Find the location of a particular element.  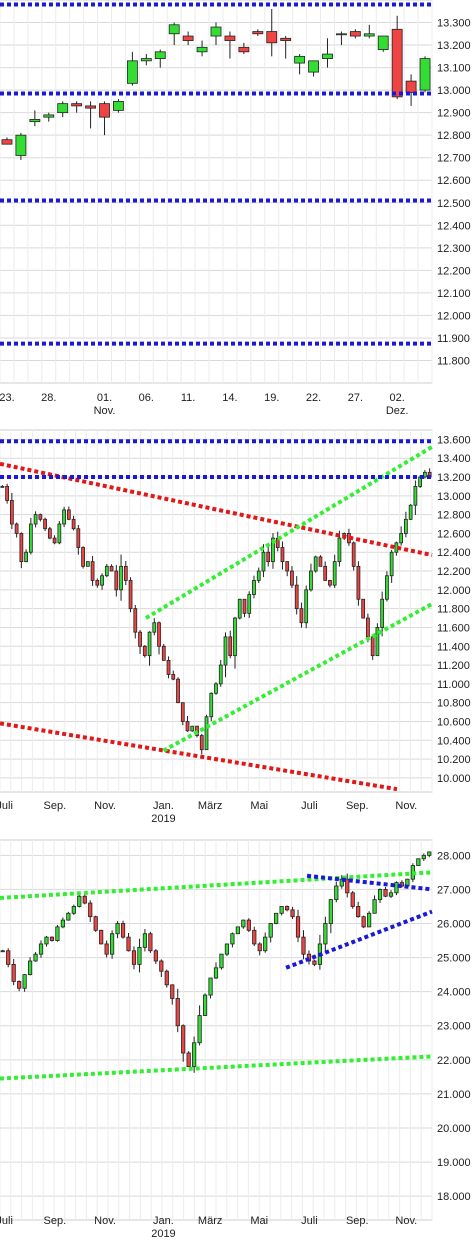

trend-line-green is located at coordinates (216, 885).